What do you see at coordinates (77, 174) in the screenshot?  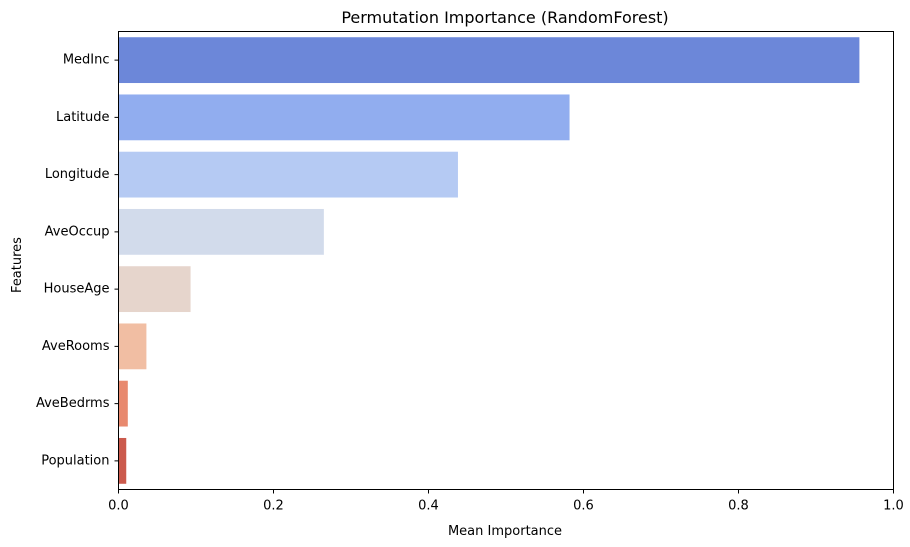 I see `y-tick-label: Longitude` at bounding box center [77, 174].